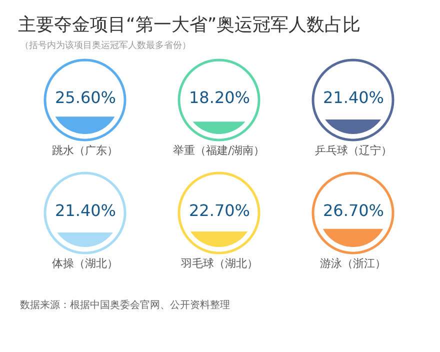 The height and width of the screenshot is (352, 440). Describe the element at coordinates (85, 150) in the screenshot. I see `category-label: 跳水（广东）` at that location.